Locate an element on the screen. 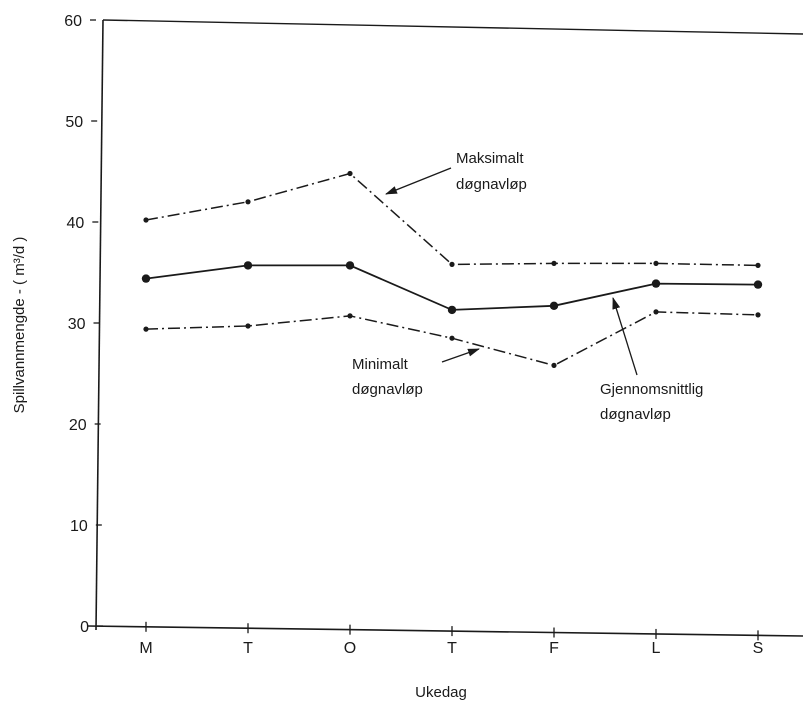 Image resolution: width=803 pixels, height=705 pixels. annotation-snitt-line2: døgnavløp is located at coordinates (635, 414).